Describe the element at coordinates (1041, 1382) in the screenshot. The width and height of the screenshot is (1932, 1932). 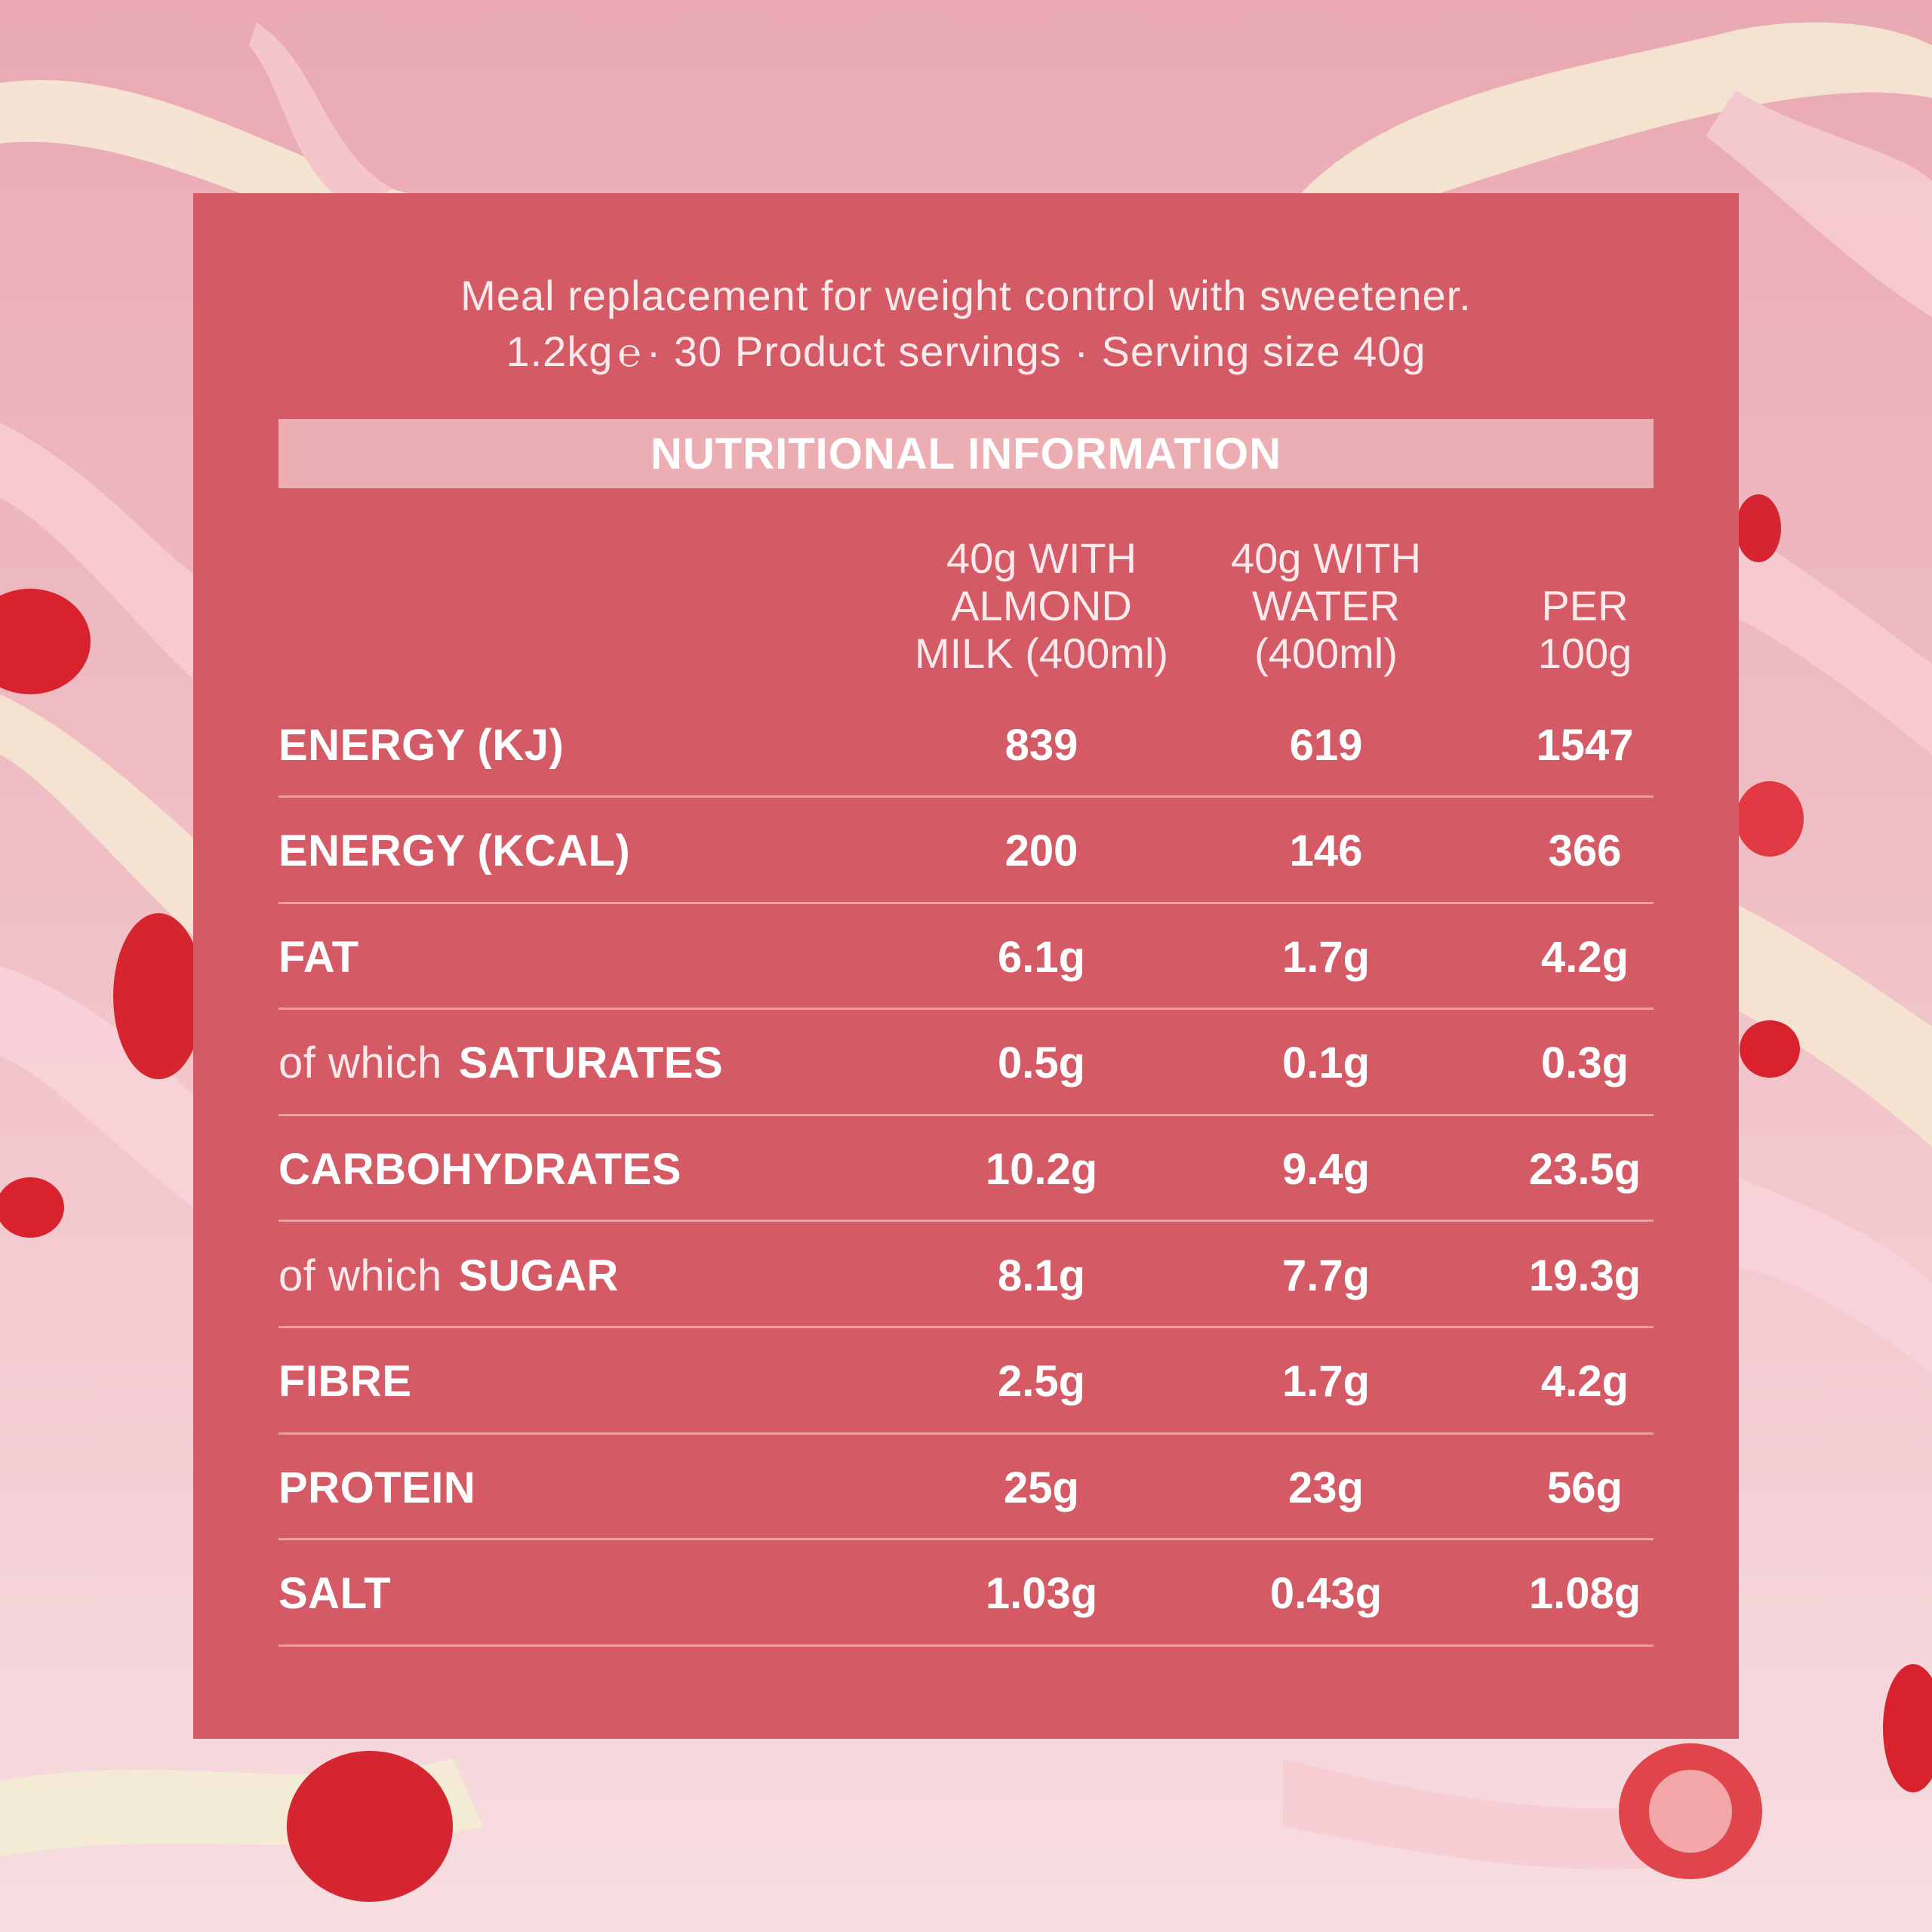
I see `table-cell: 2.5g` at that location.